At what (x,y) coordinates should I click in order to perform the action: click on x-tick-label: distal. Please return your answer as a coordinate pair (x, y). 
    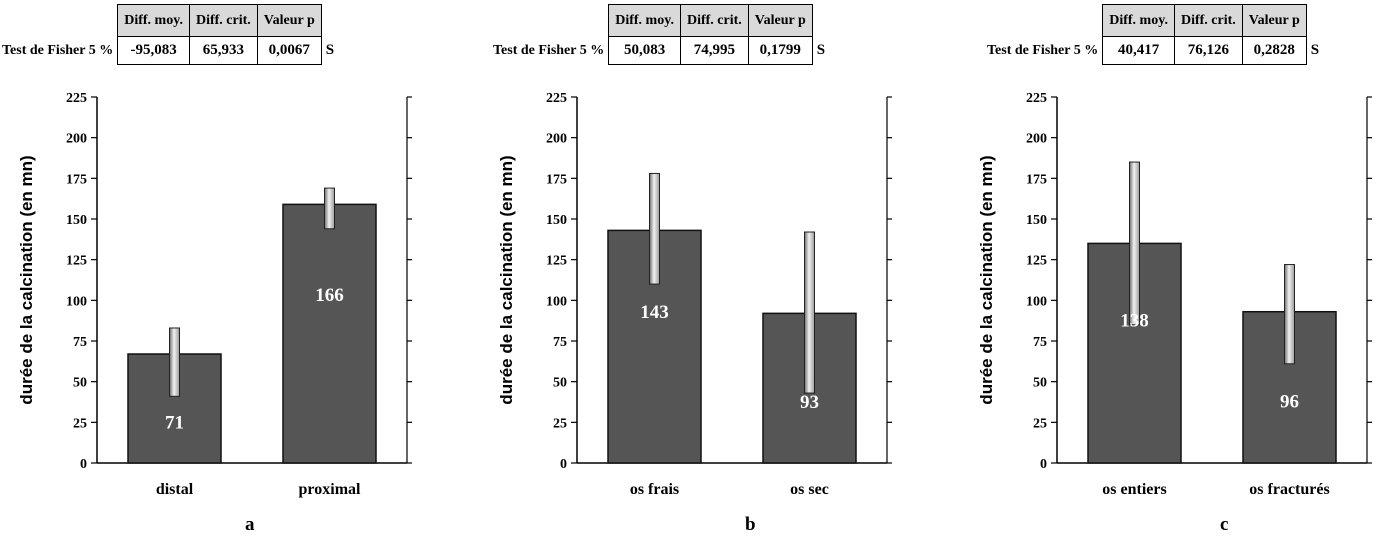
    Looking at the image, I should click on (175, 489).